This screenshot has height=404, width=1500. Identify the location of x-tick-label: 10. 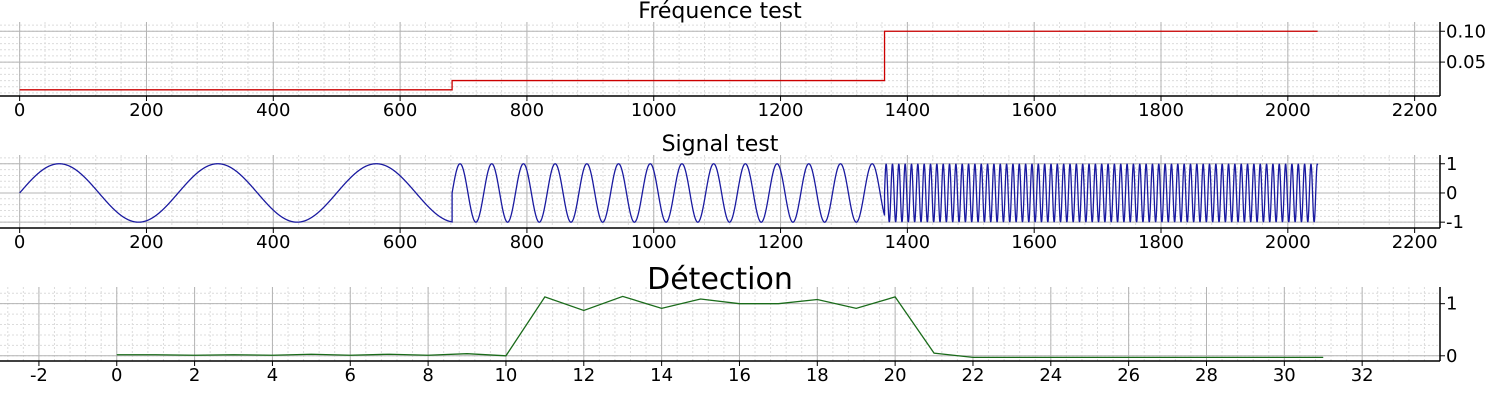
(505, 375).